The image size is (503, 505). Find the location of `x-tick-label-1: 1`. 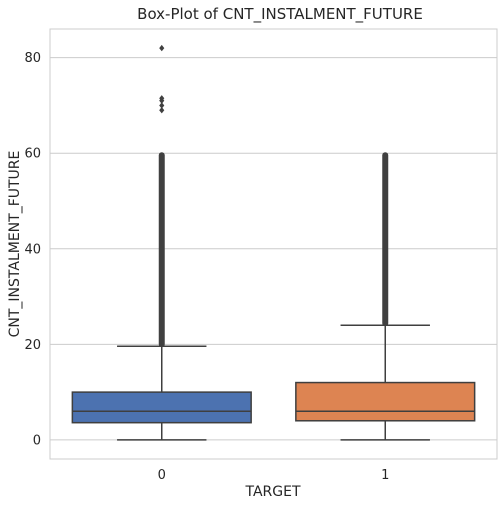

x-tick-label-1: 1 is located at coordinates (385, 475).